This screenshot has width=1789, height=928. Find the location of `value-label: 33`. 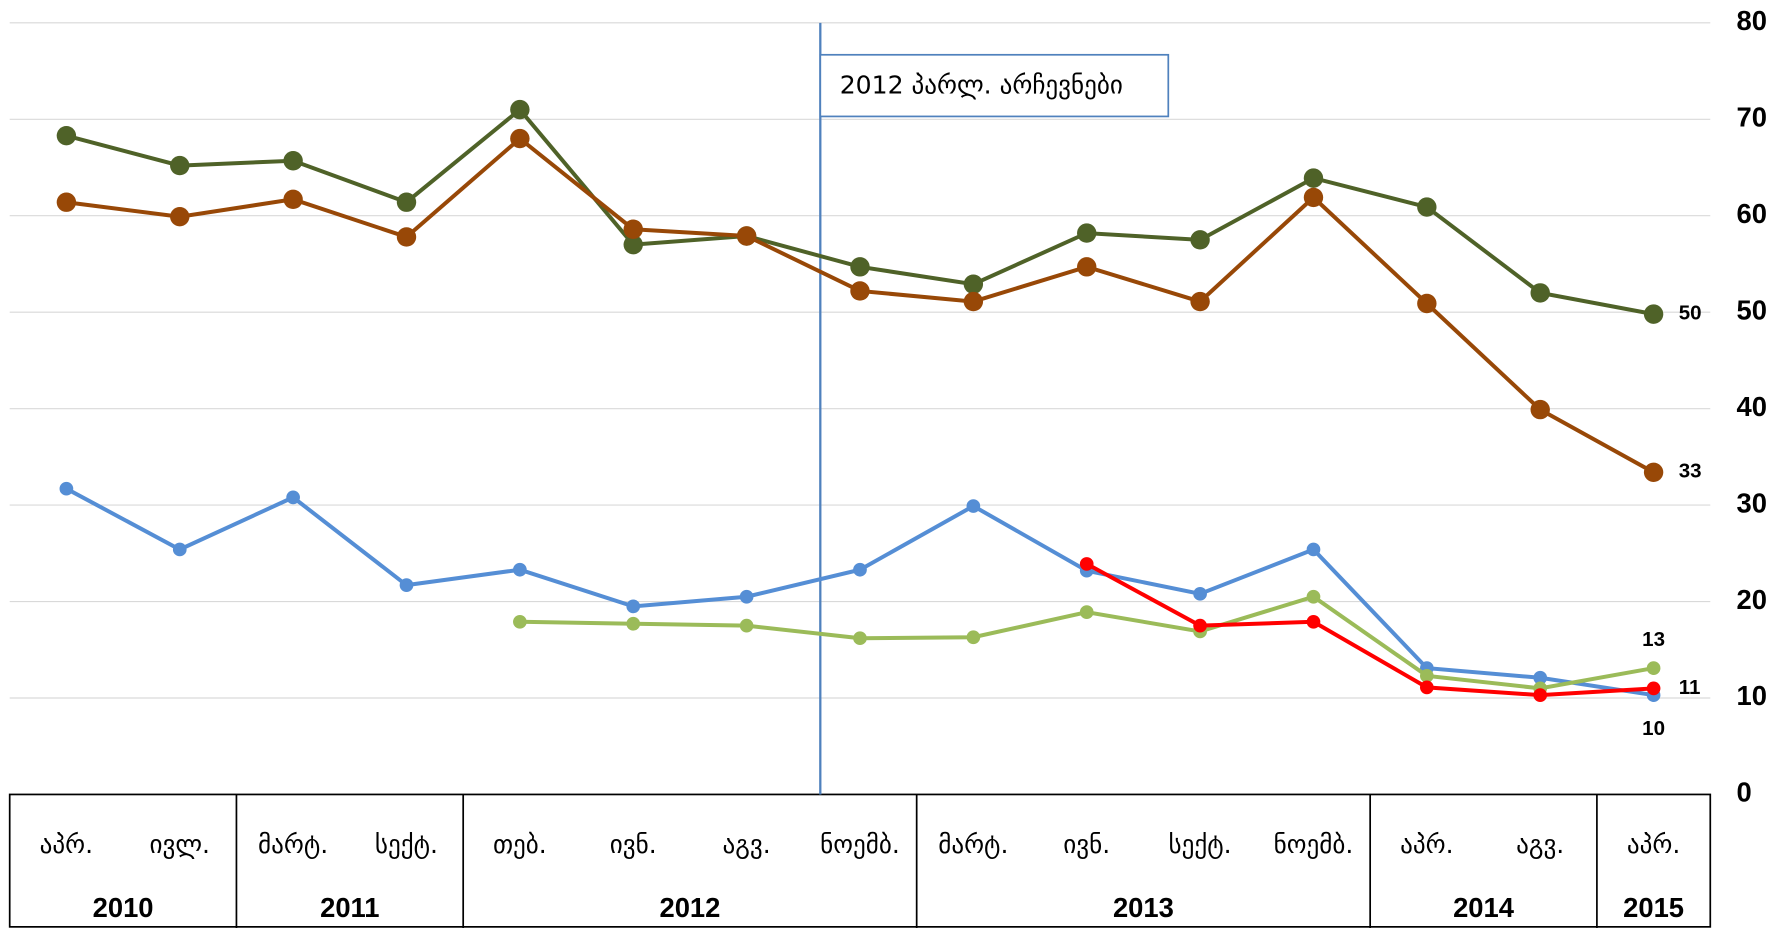

value-label: 33 is located at coordinates (1690, 471).